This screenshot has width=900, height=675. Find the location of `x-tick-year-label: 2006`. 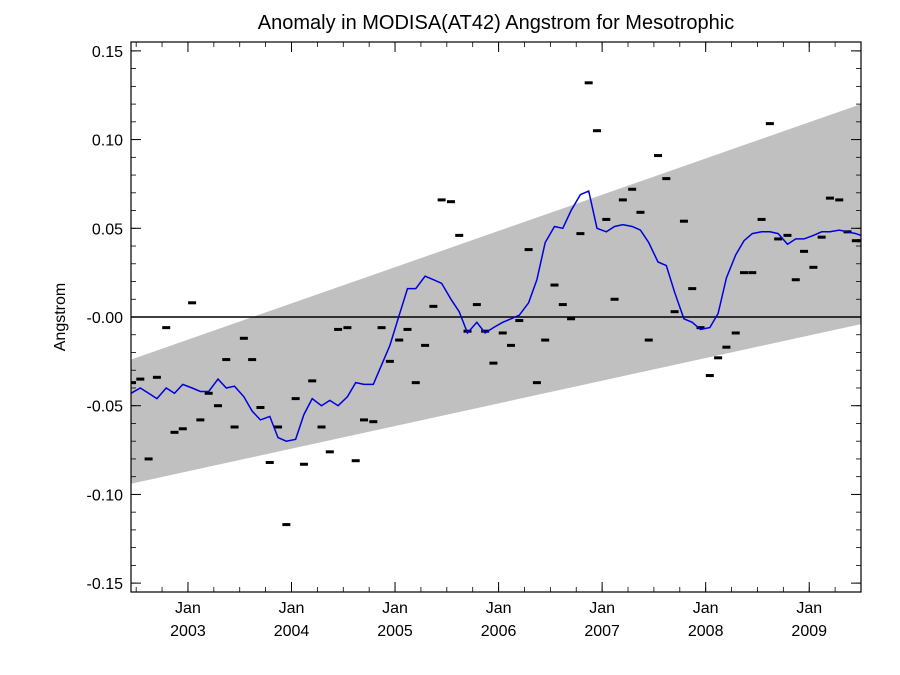

x-tick-year-label: 2006 is located at coordinates (499, 631).